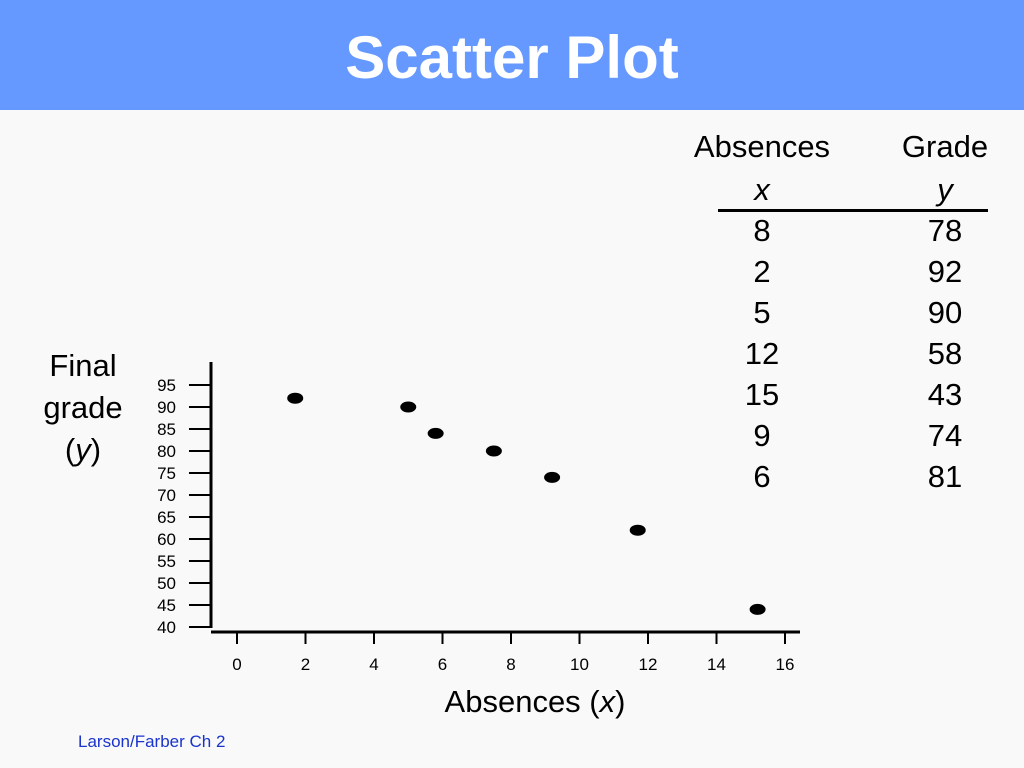 The width and height of the screenshot is (1024, 768). I want to click on y-axis-var: y, so click(83, 449).